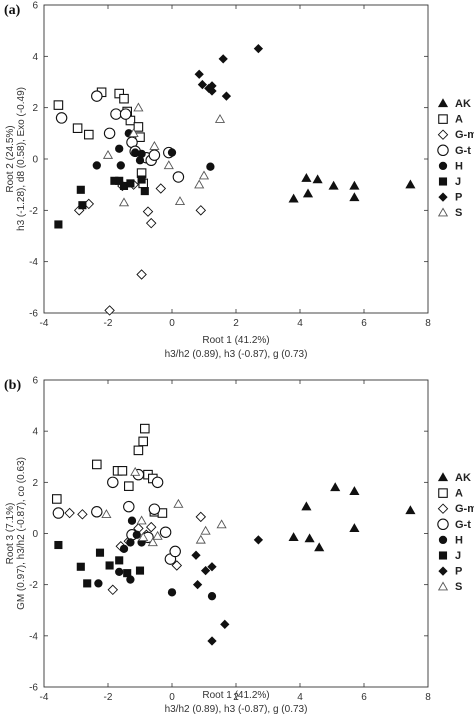 The image size is (474, 719). What do you see at coordinates (443, 119) in the screenshot?
I see `legend-marker-a` at bounding box center [443, 119].